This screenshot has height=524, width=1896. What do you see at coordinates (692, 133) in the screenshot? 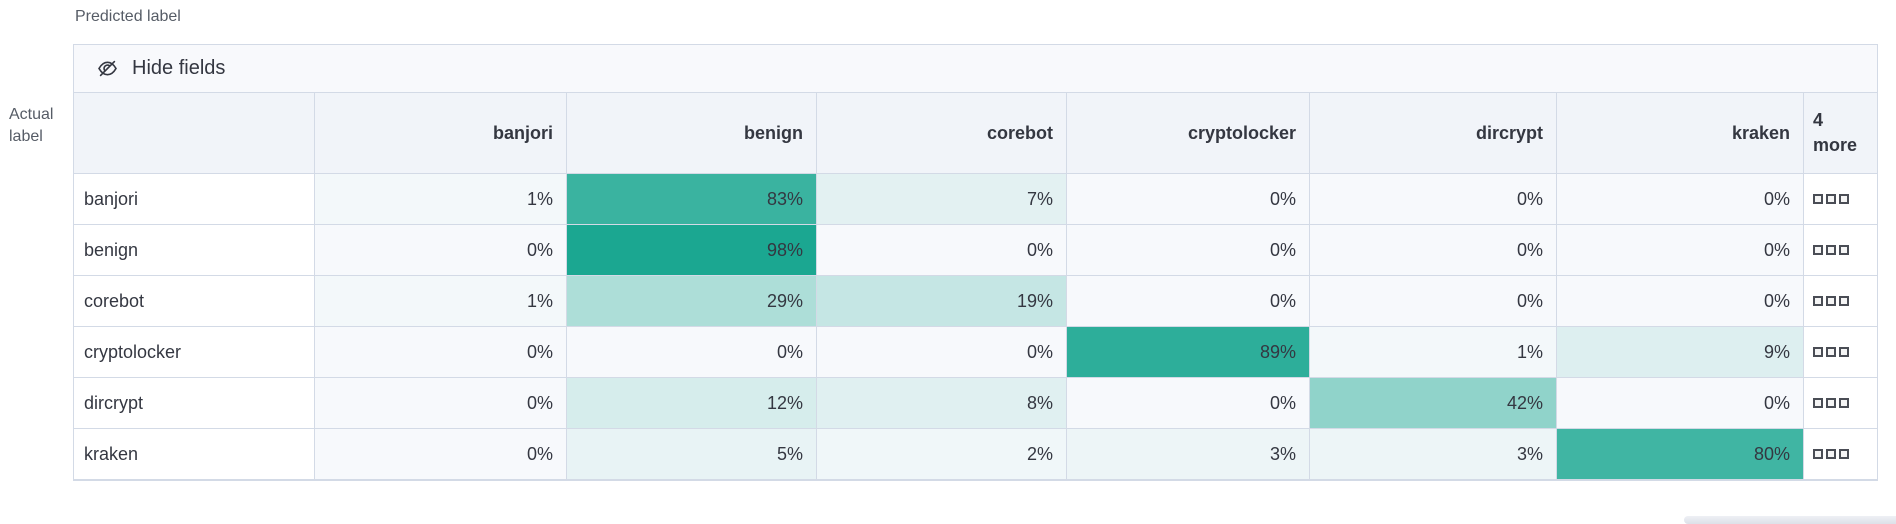
I see `column-header-benign: benign` at bounding box center [692, 133].